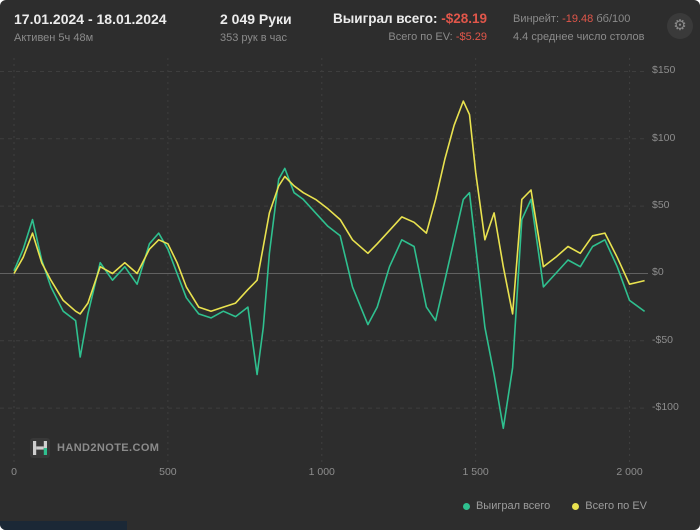  I want to click on x-axis-label: 2 000, so click(629, 472).